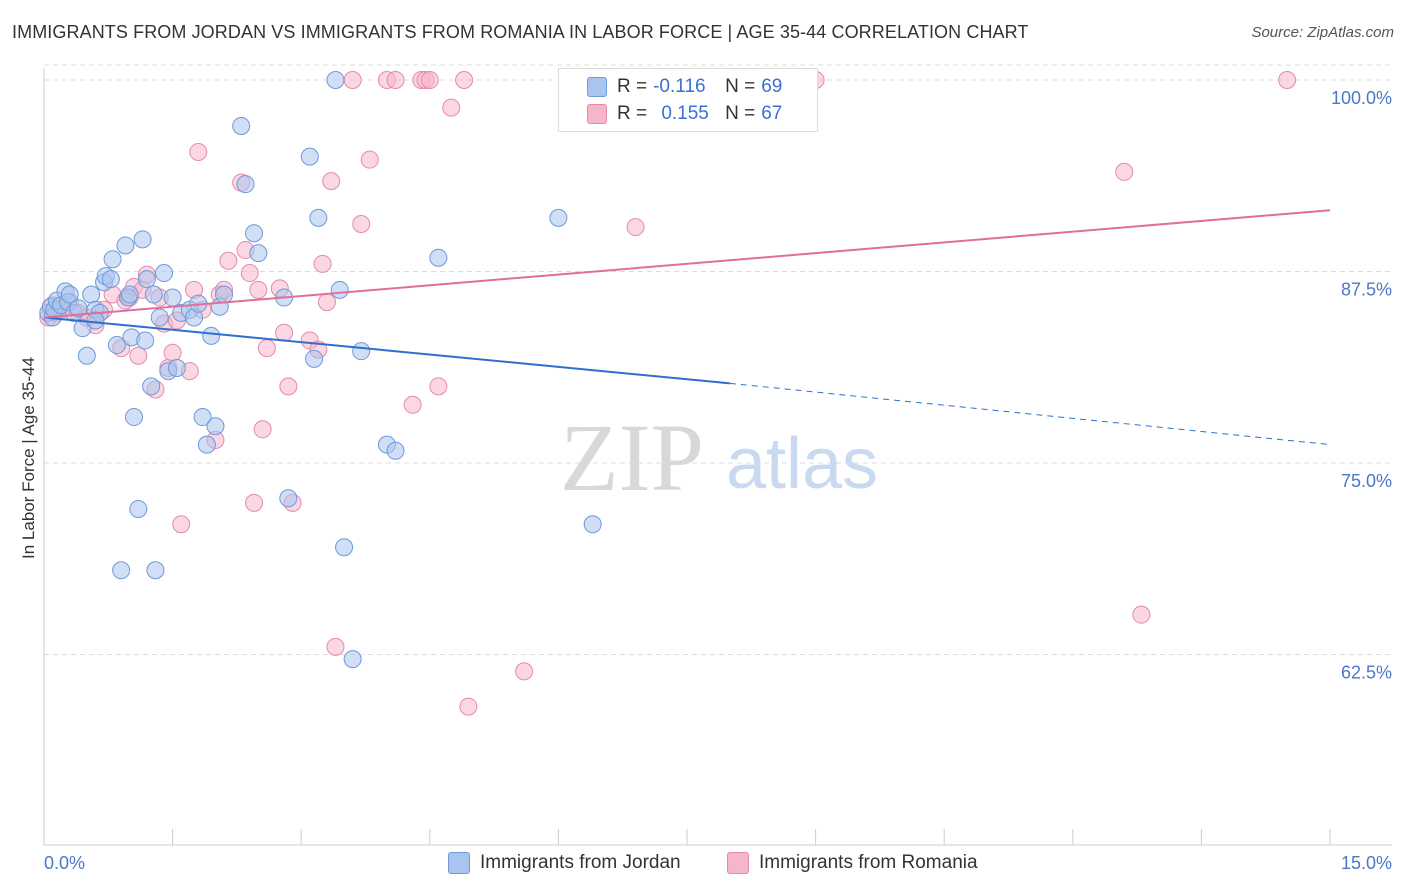 The image size is (1406, 892). Describe the element at coordinates (1366, 481) in the screenshot. I see `y-tick-label: 75.0%` at that location.